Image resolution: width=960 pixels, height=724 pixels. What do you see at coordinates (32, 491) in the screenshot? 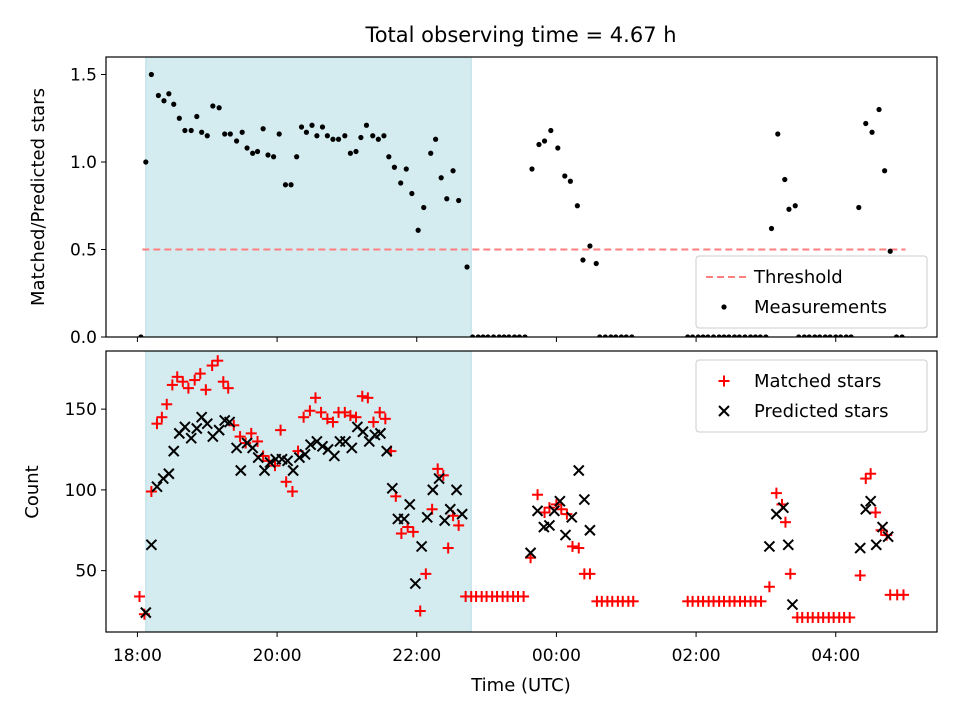
I see `bottom-ylabel: Count` at bounding box center [32, 491].